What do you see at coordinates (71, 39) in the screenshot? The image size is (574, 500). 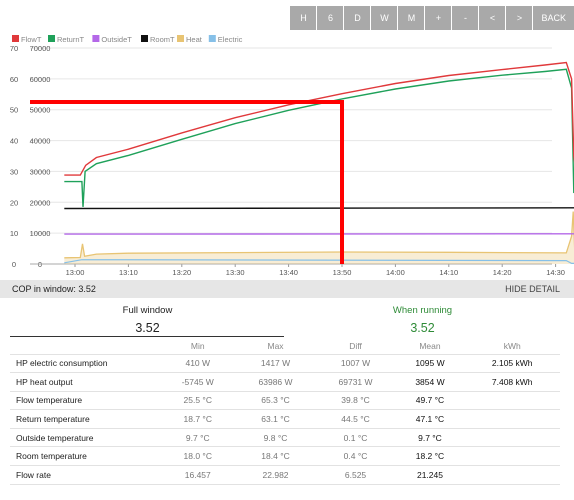 I see `legend-label: ReturnT` at bounding box center [71, 39].